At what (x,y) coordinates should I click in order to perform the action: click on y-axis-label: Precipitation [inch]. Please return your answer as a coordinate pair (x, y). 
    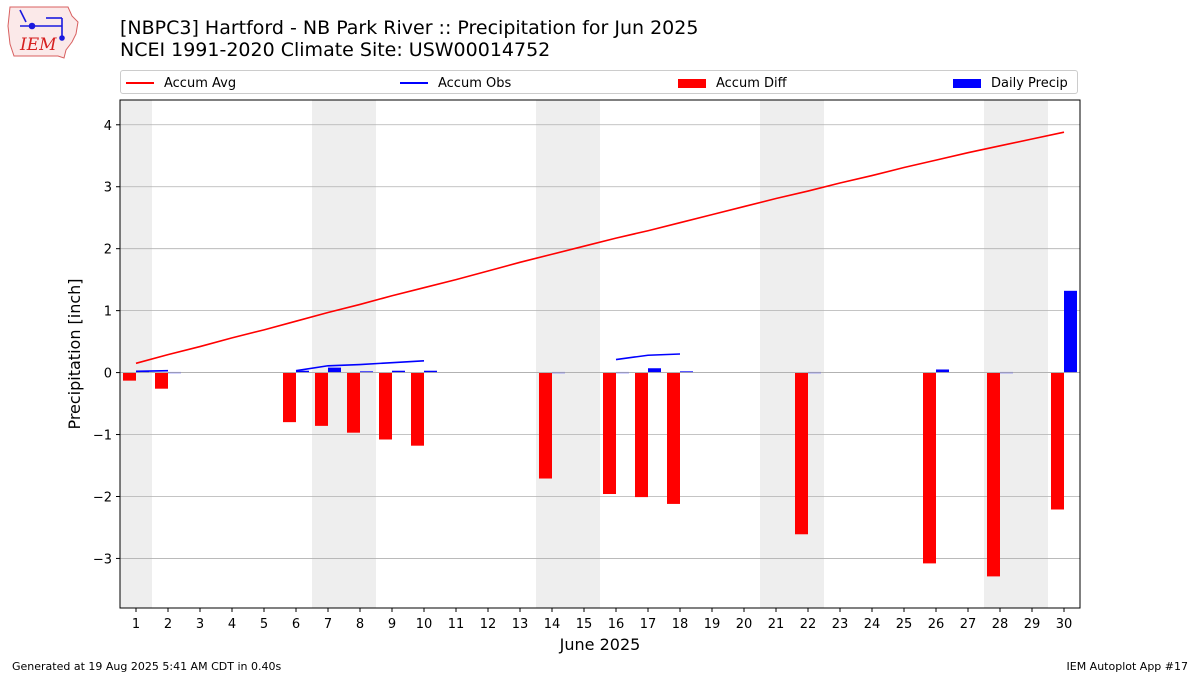
    Looking at the image, I should click on (74, 353).